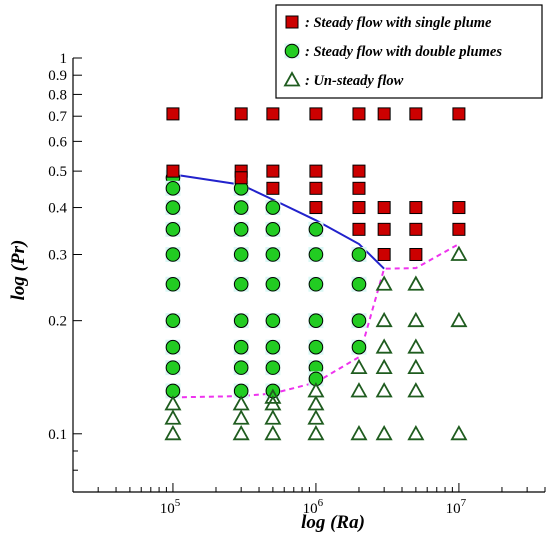 This screenshot has height=541, width=550. I want to click on y-tick-label: 0.5, so click(57, 172).